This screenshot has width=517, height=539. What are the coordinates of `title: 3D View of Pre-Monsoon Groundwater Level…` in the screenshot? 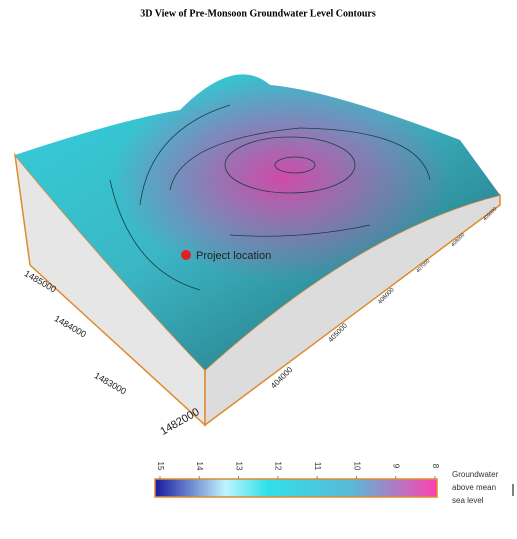 It's located at (258, 13).